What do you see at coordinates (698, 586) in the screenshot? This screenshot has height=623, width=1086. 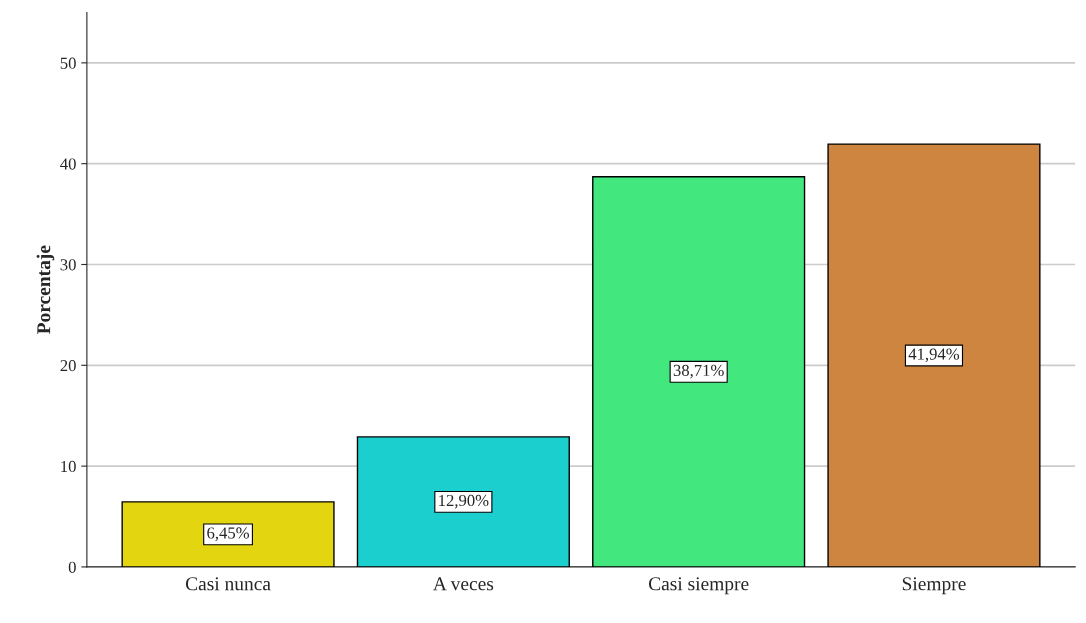 I see `x-tick-label: Casi siempre` at bounding box center [698, 586].